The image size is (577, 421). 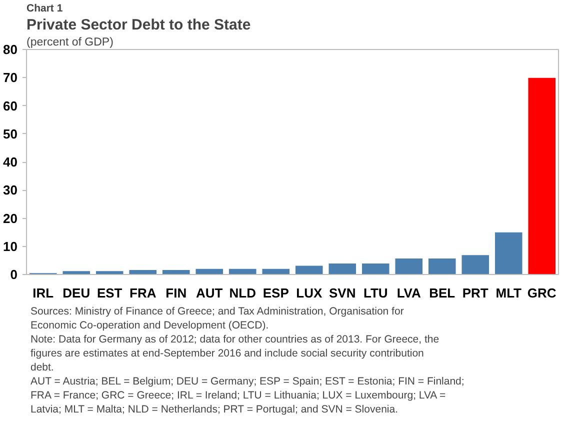 I want to click on y-tick-label: 10, so click(x=10, y=246).